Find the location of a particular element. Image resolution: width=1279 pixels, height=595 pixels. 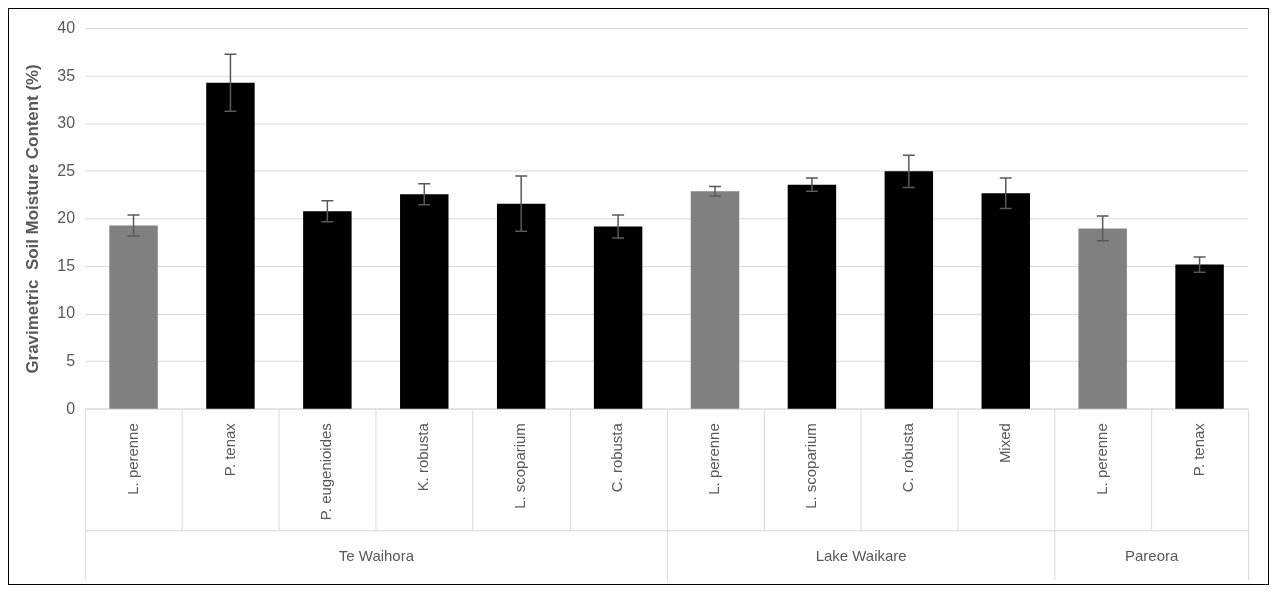

y-tick-label: 20 is located at coordinates (66, 218).